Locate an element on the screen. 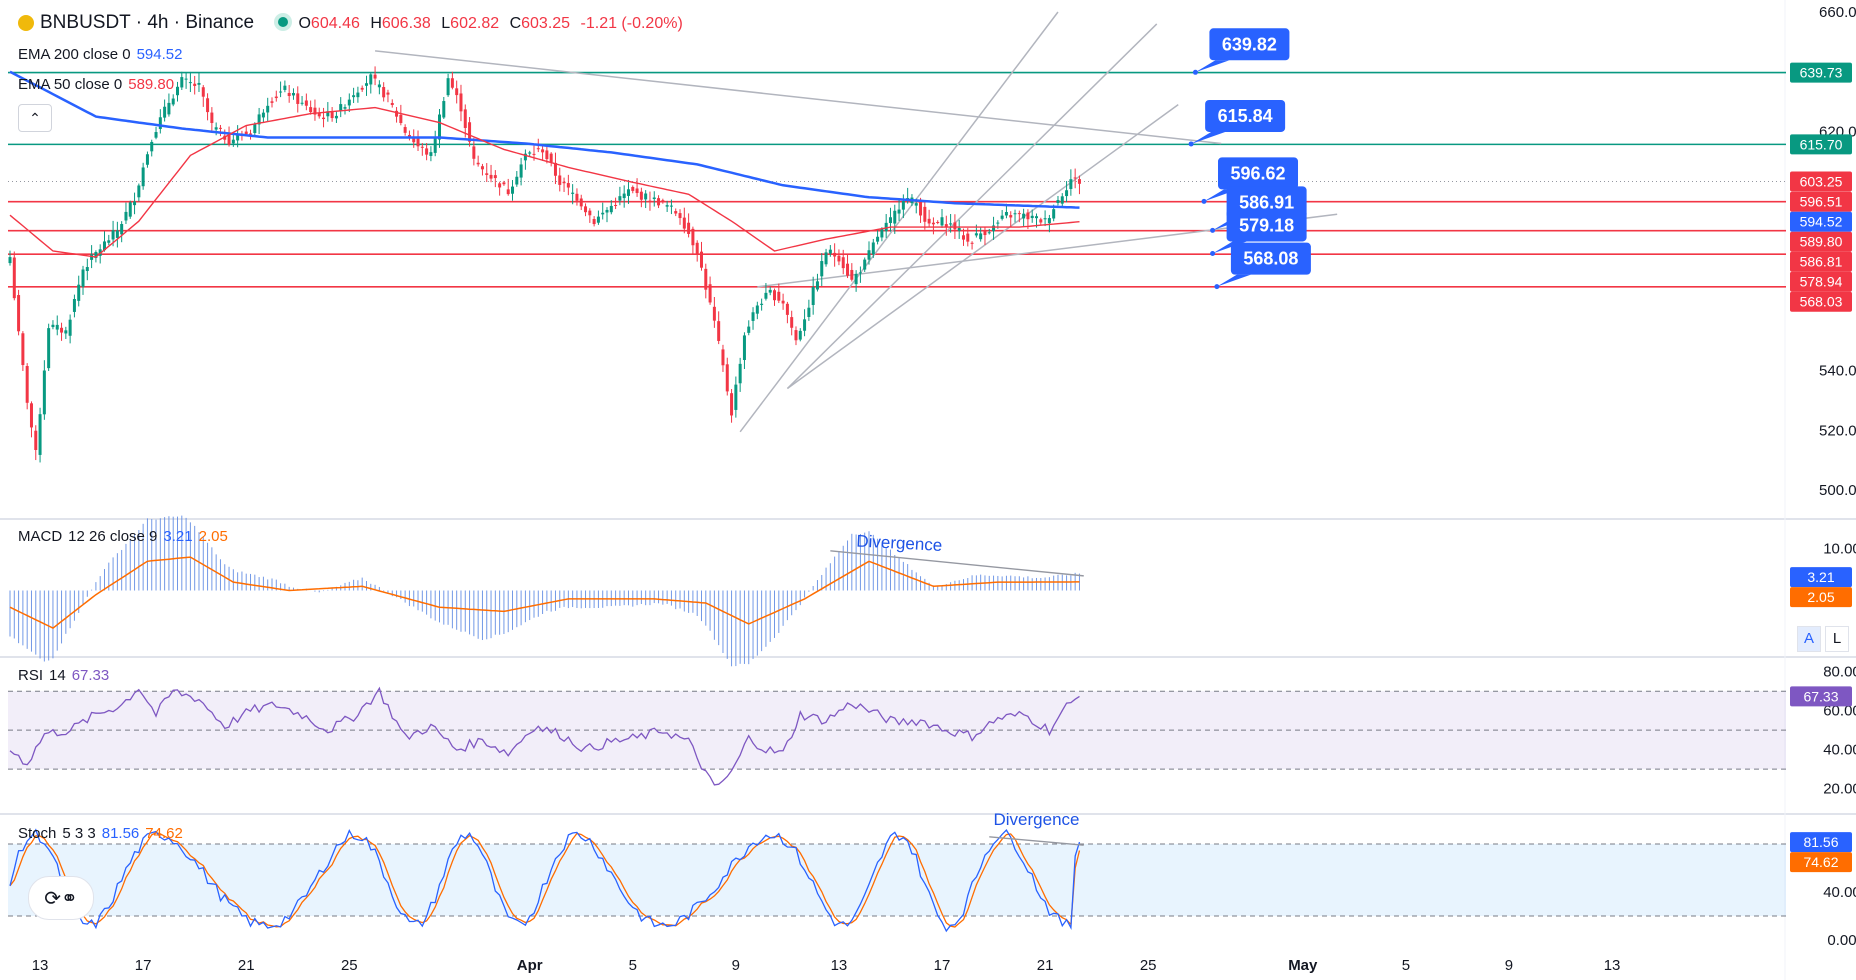 The width and height of the screenshot is (1856, 980). rsi-band is located at coordinates (897, 730).